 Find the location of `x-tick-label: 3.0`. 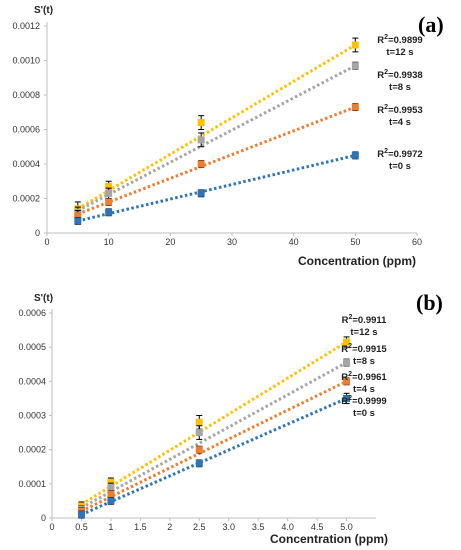

x-tick-label: 3.0 is located at coordinates (228, 527).